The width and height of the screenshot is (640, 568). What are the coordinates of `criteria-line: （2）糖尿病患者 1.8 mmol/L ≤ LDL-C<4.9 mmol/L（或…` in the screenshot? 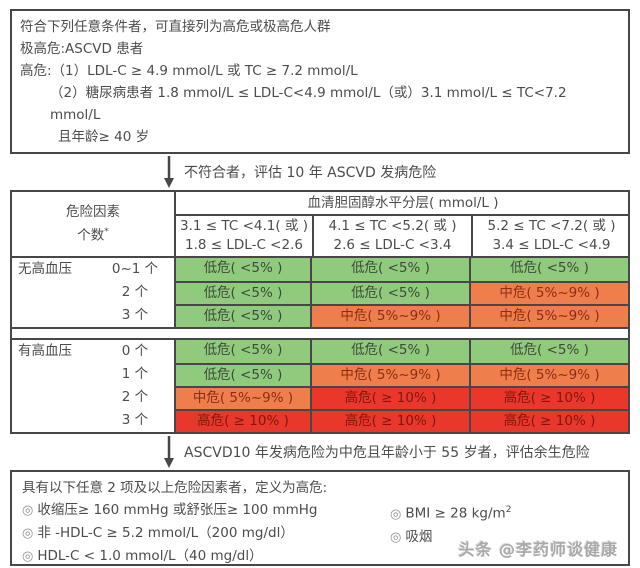 It's located at (308, 104).